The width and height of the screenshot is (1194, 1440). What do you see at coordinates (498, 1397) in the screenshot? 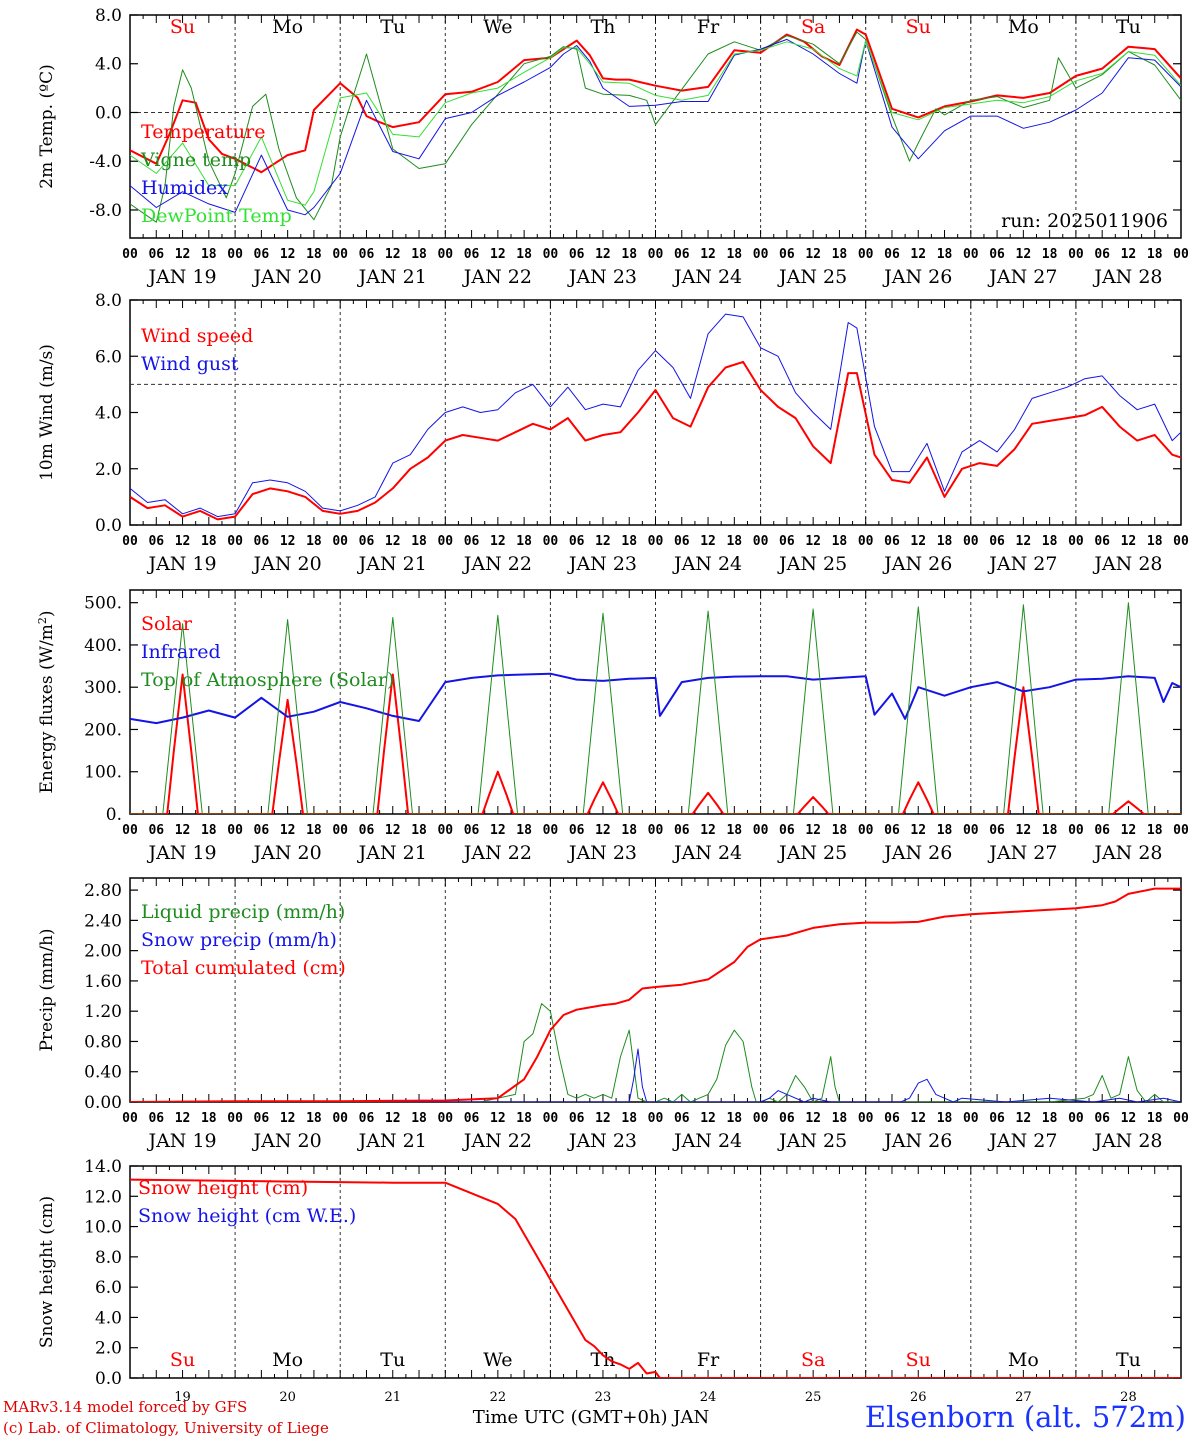
I see `day-number: 22` at bounding box center [498, 1397].